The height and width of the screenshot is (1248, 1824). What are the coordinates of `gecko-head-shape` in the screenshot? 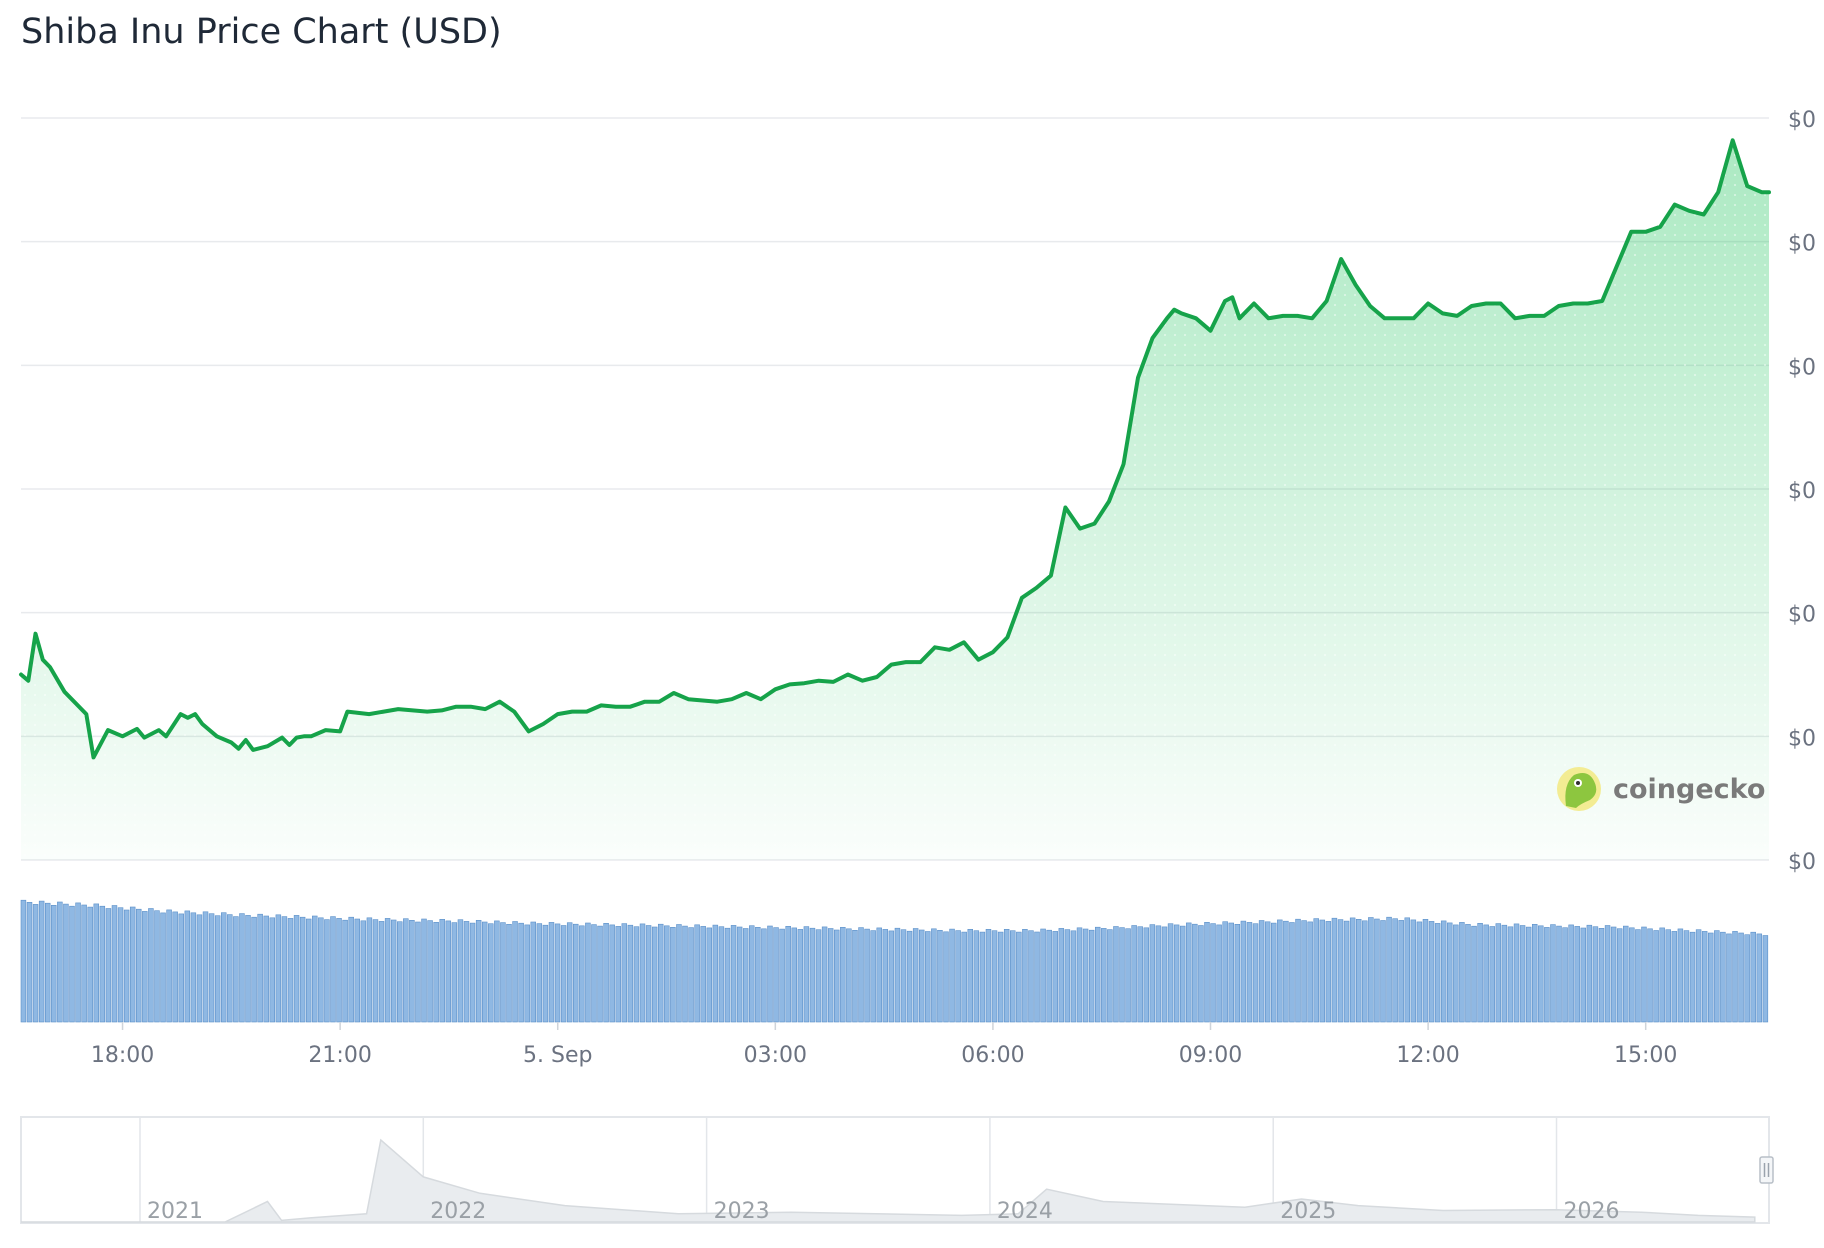 It's located at (1581, 790).